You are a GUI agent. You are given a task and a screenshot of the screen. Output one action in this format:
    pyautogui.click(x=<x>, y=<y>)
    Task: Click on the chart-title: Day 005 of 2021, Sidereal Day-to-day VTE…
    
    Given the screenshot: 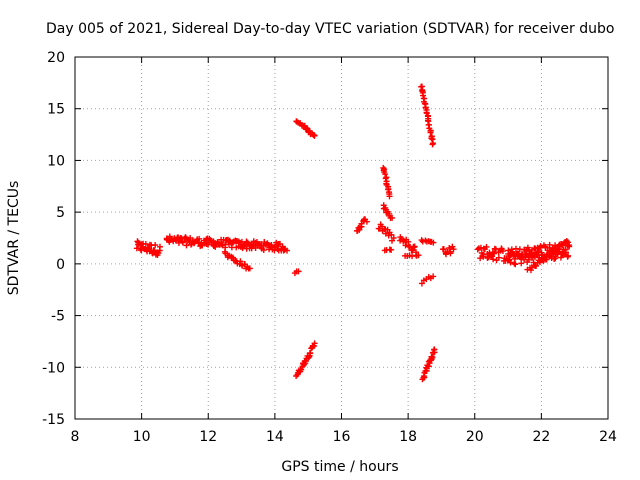 What is the action you would take?
    pyautogui.click(x=330, y=29)
    